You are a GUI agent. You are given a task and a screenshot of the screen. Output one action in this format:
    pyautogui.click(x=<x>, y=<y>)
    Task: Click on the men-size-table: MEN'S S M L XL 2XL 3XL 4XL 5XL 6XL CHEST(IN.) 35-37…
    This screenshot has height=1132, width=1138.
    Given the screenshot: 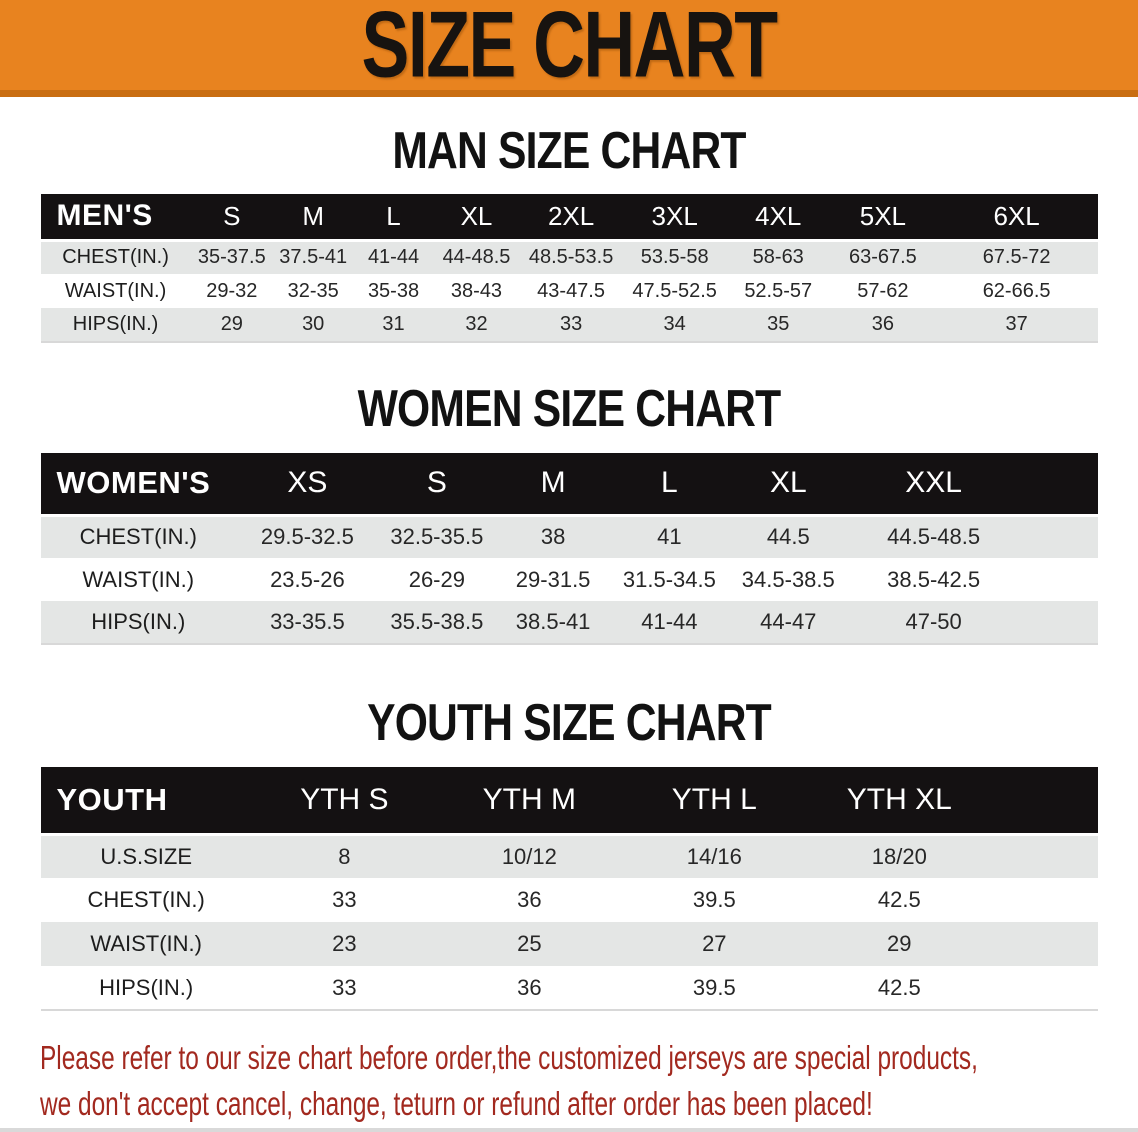 What is the action you would take?
    pyautogui.click(x=569, y=268)
    